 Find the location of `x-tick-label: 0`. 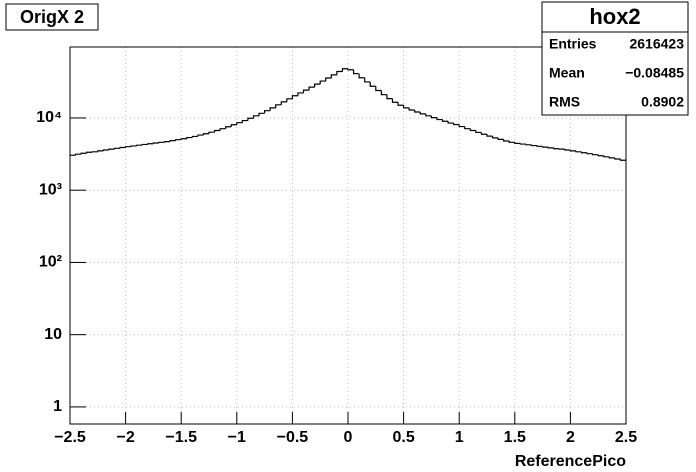

x-tick-label: 0 is located at coordinates (348, 437).